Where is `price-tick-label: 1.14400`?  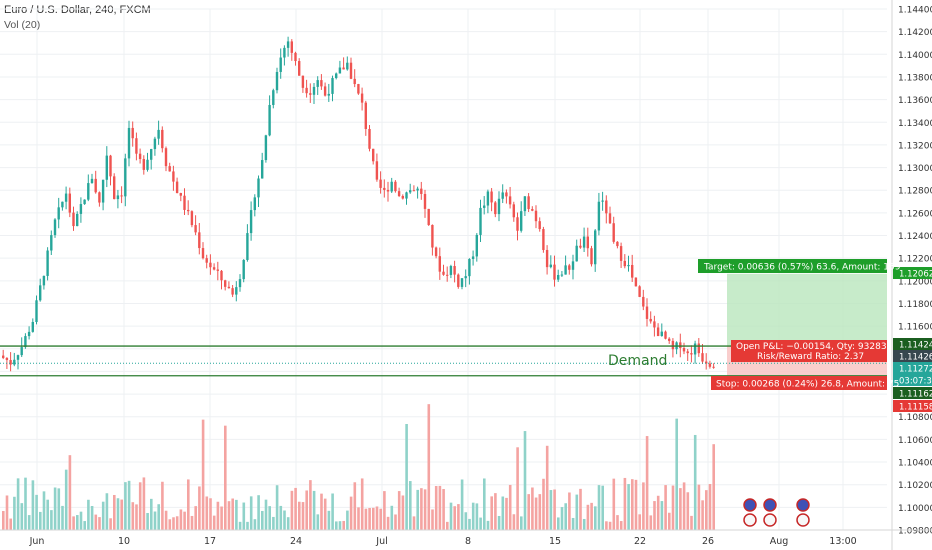
price-tick-label: 1.14400 is located at coordinates (915, 11).